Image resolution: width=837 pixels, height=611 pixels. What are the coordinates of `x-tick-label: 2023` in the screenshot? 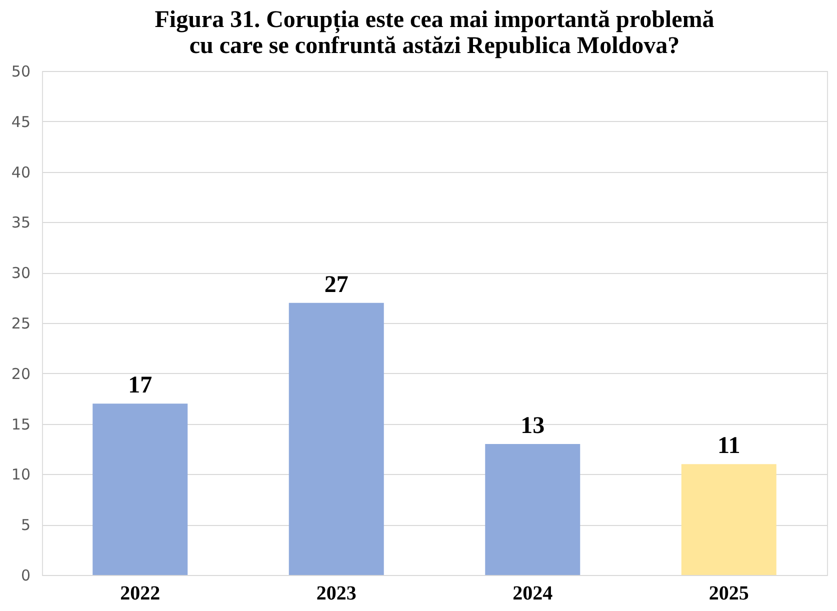 It's located at (336, 593).